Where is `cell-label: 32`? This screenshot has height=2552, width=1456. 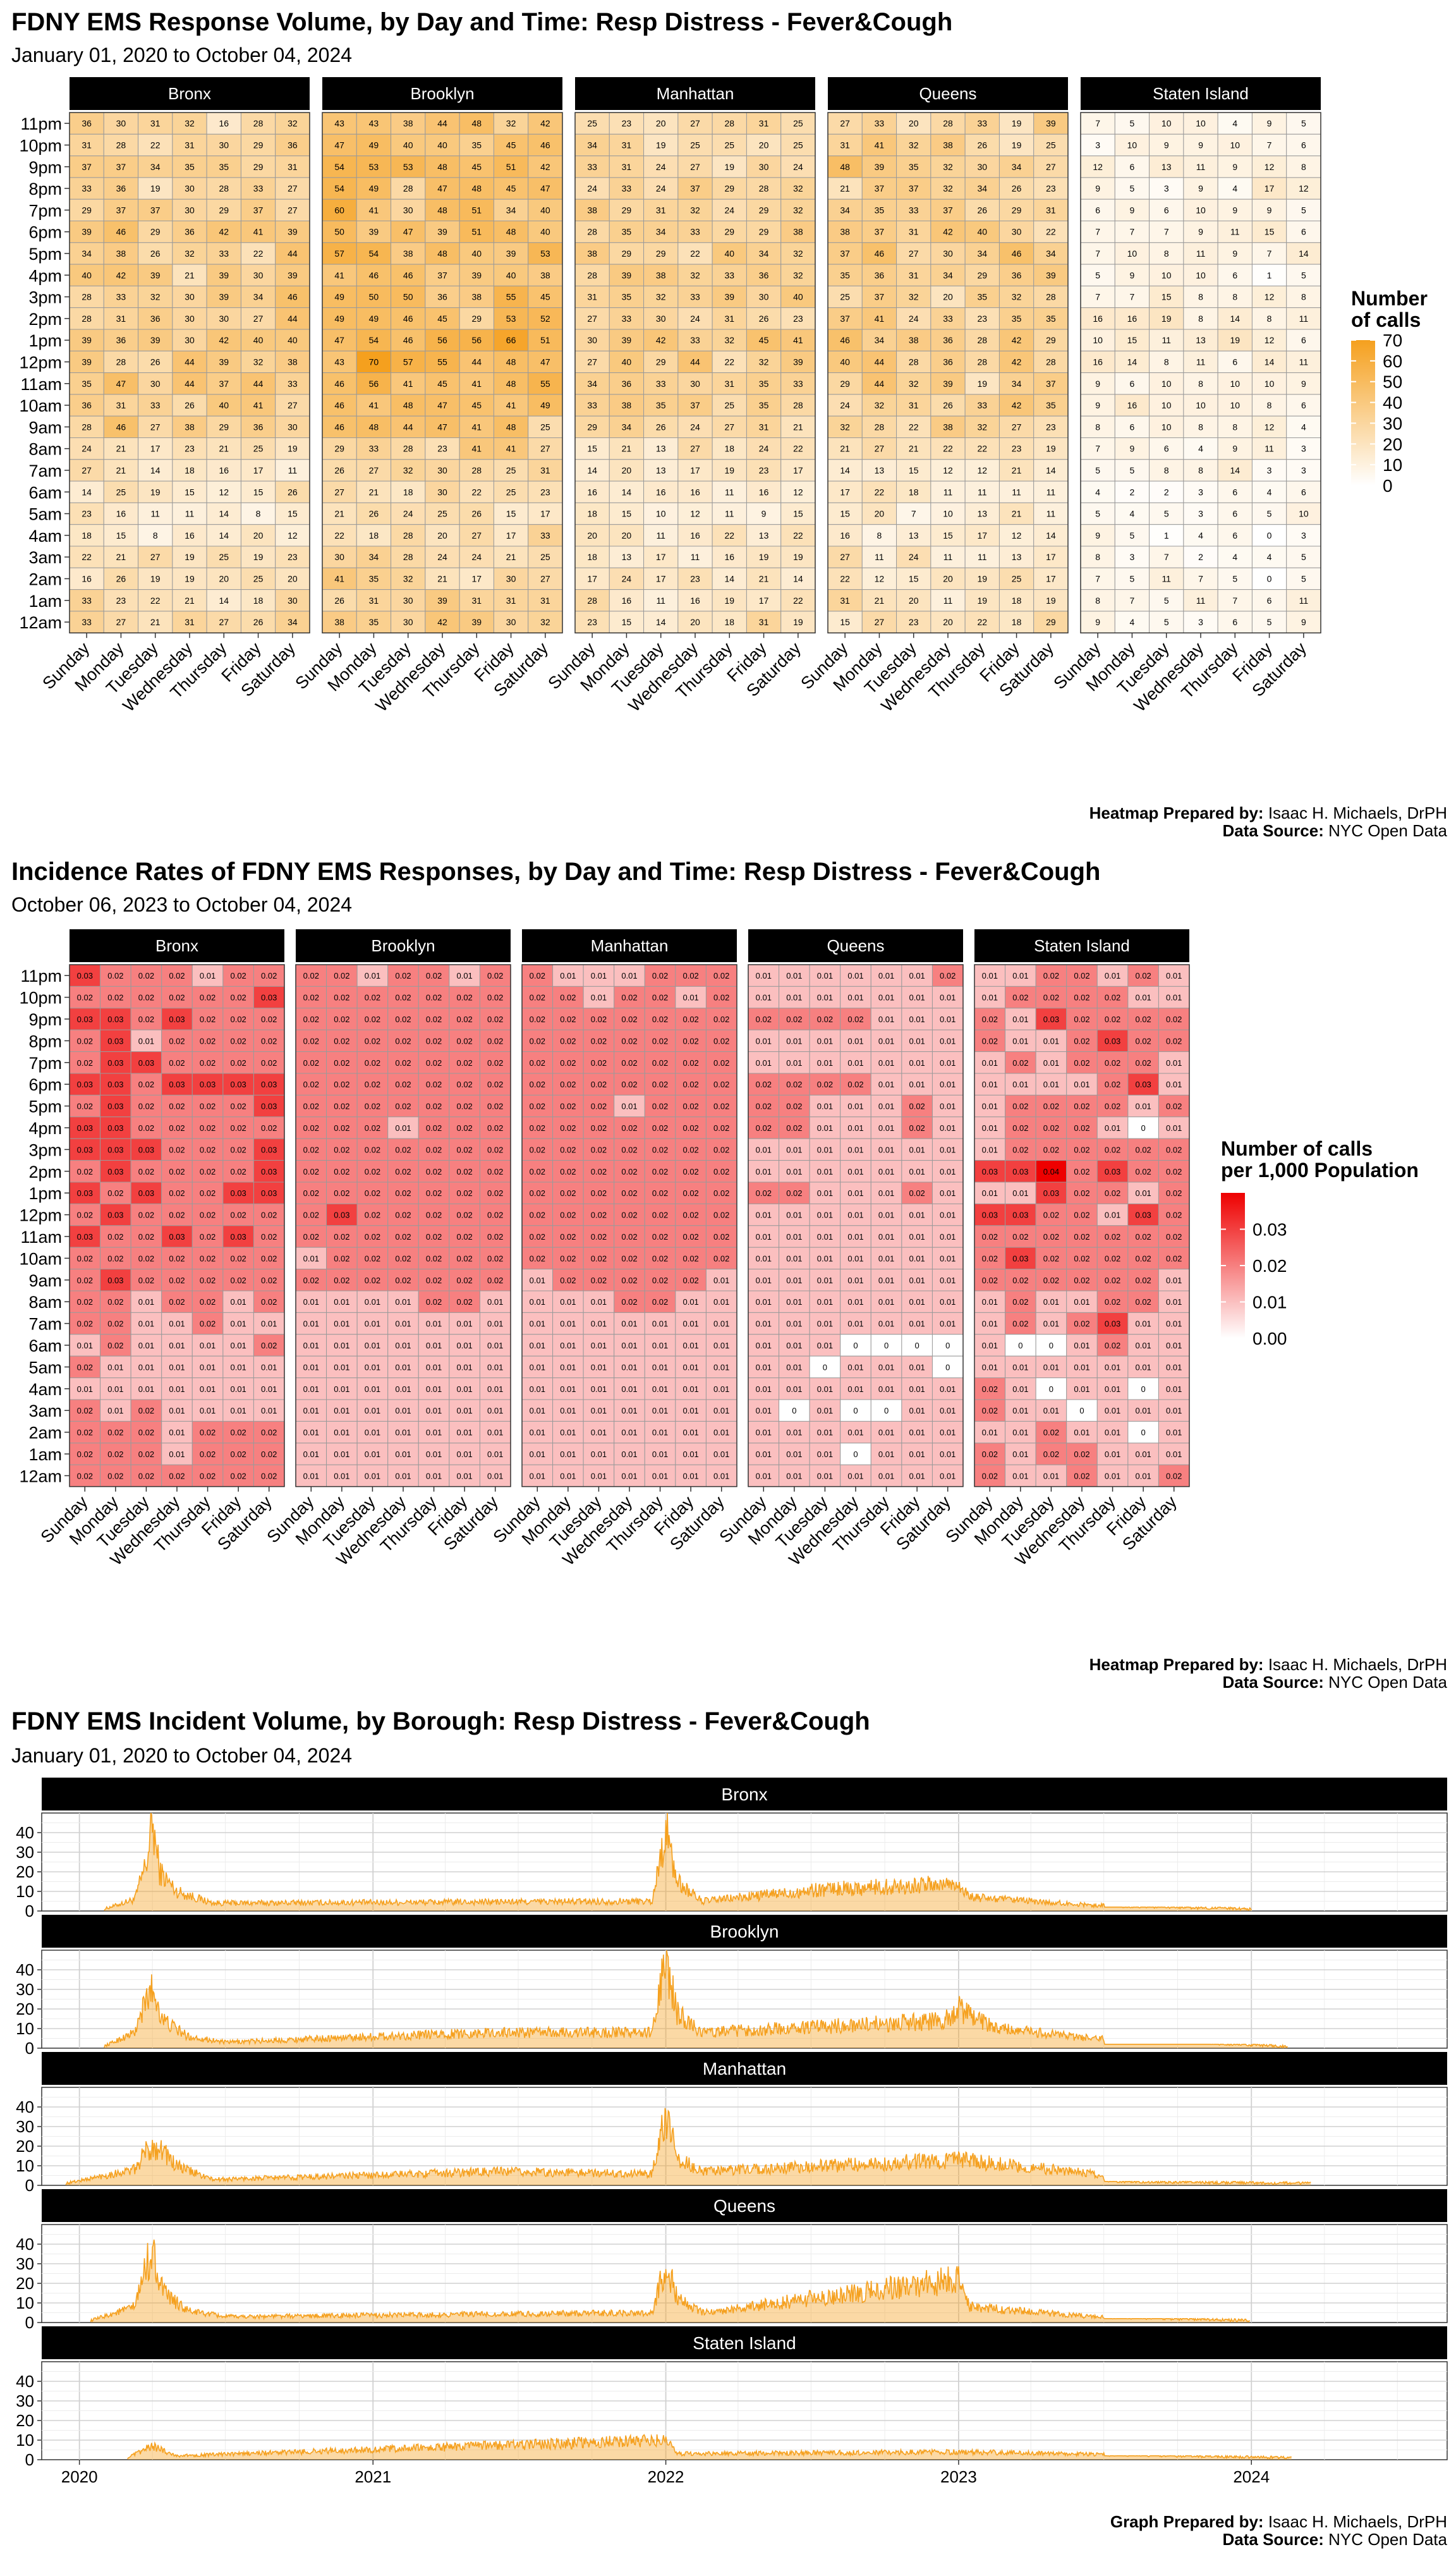
cell-label: 32 is located at coordinates (798, 210).